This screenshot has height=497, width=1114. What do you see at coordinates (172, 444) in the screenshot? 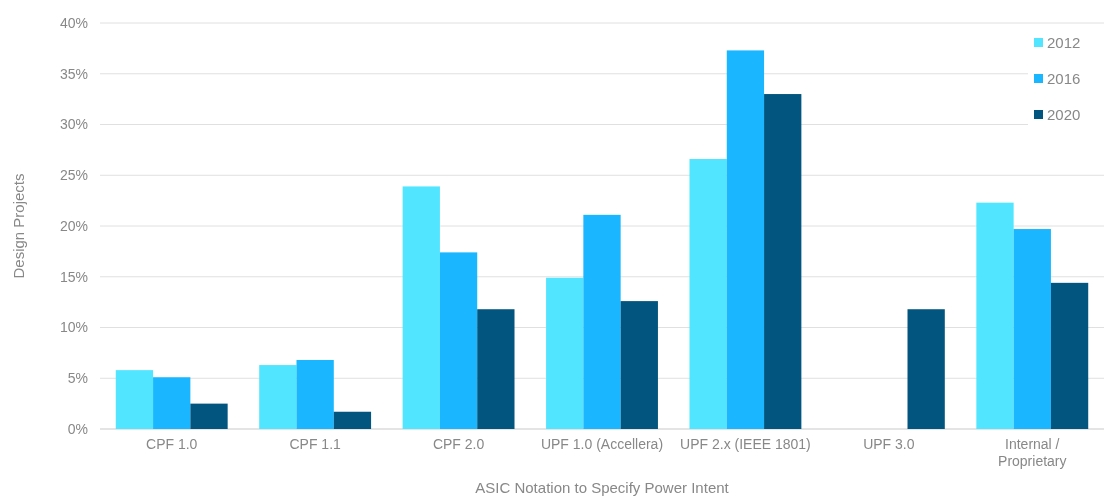
I see `x-tick-label: CPF 1.0` at bounding box center [172, 444].